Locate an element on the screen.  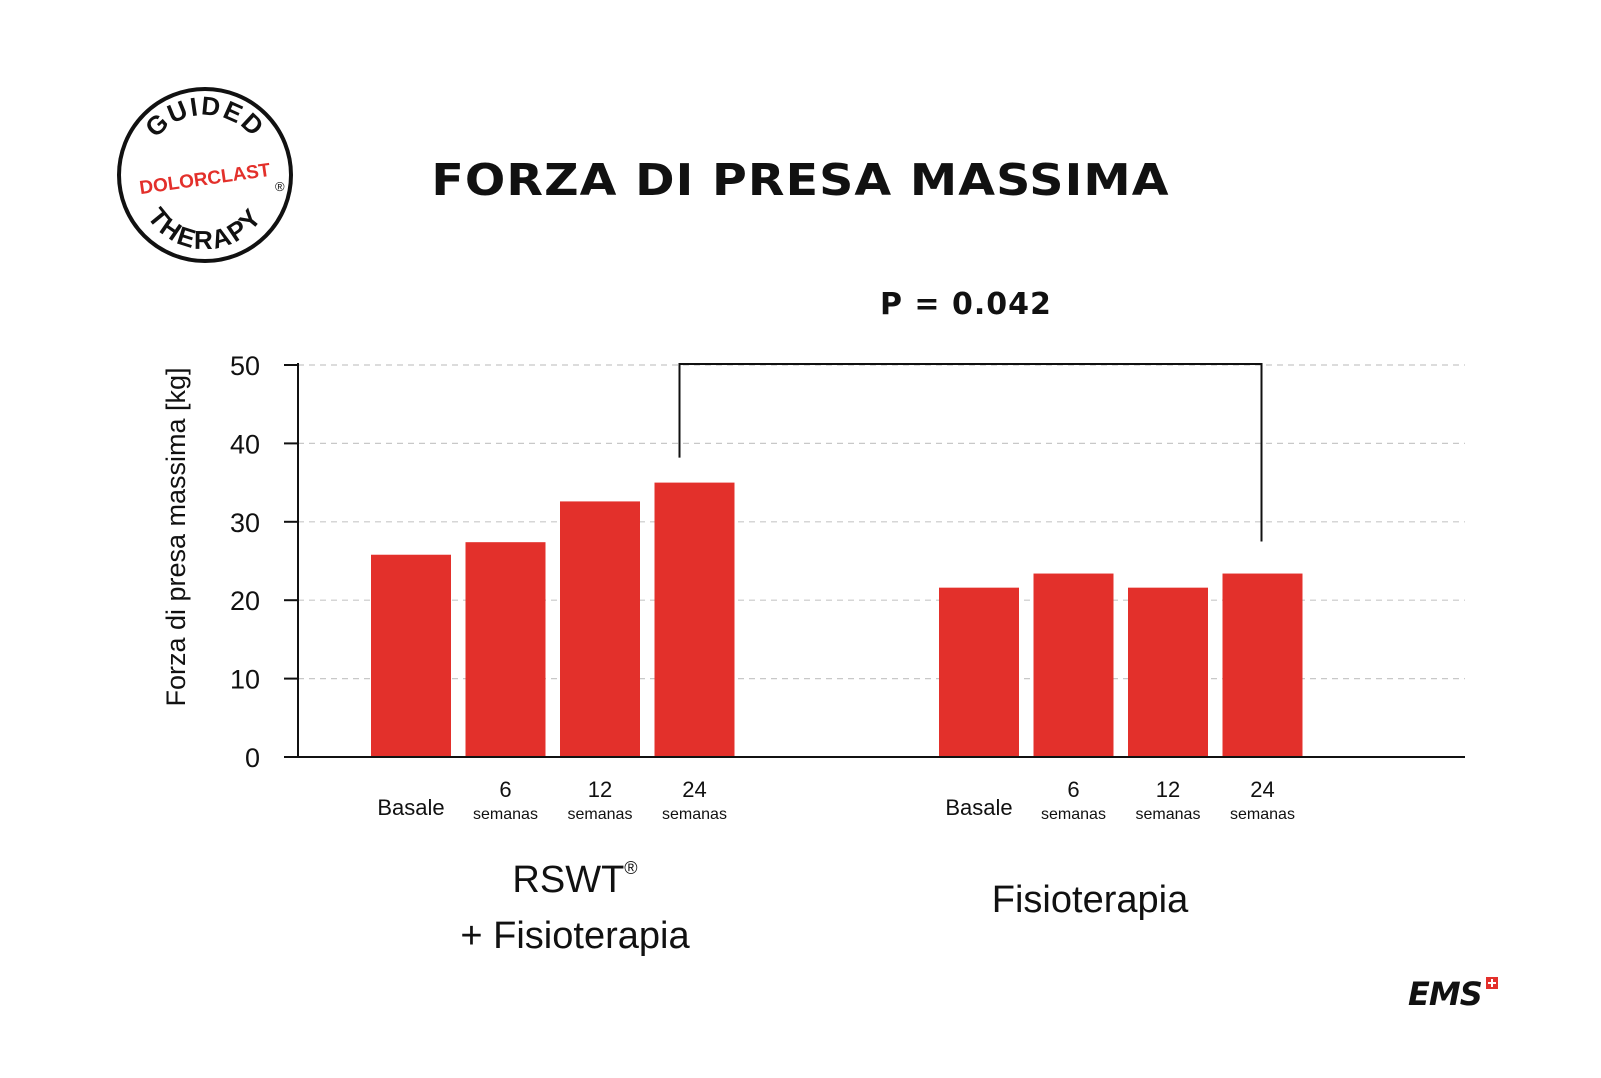
ems-logo: EMS is located at coordinates (1453, 994).